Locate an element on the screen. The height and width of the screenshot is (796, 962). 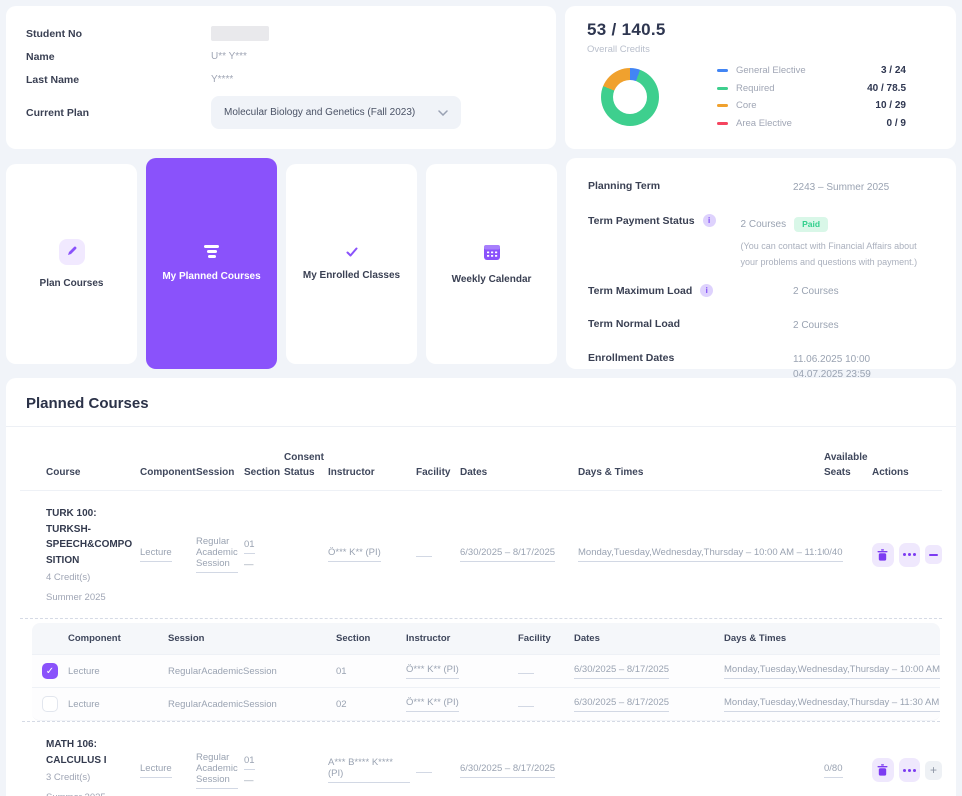
legend-label: General Elective is located at coordinates (771, 70).